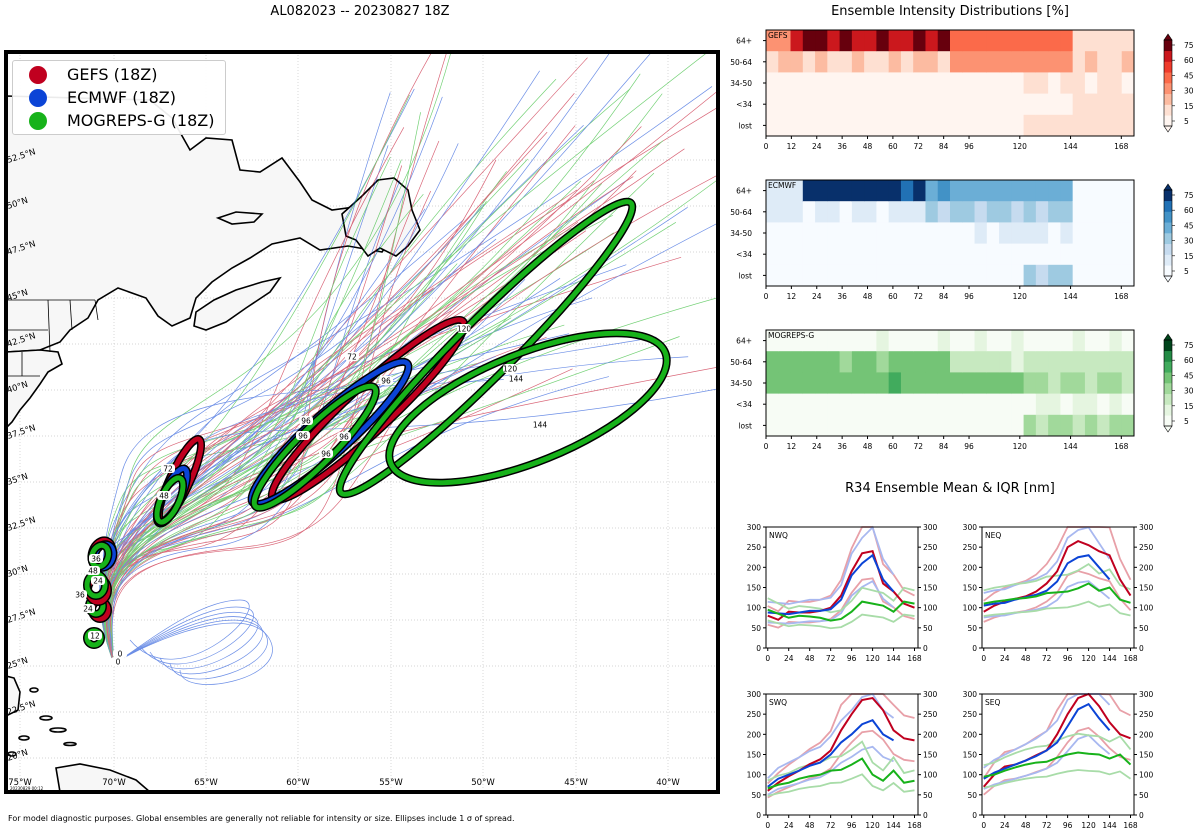 This screenshot has width=1200, height=840. What do you see at coordinates (344, 783) in the screenshot?
I see `lon-labels: 75°W 70°W 65°W 60°W 55°W 50°W 45°W 40°W` at bounding box center [344, 783].